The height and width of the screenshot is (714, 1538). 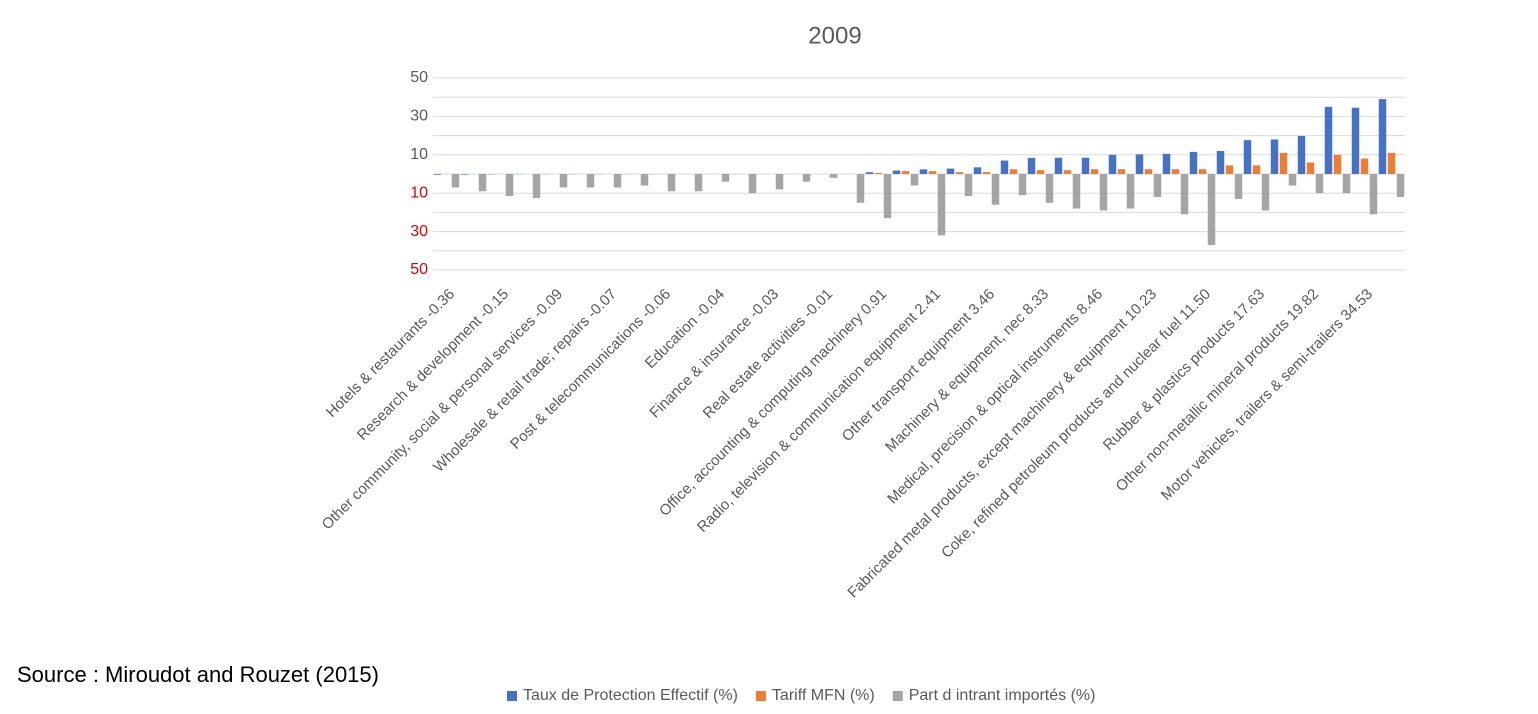 I want to click on legend-label: Taux de Protection Effectif (%), so click(x=630, y=695).